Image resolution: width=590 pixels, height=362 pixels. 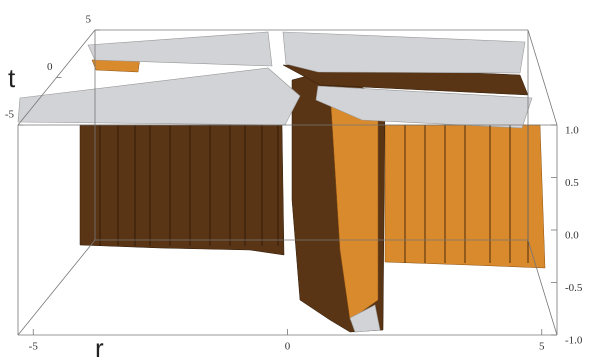 What do you see at coordinates (288, 347) in the screenshot?
I see `x-tick-label: 0` at bounding box center [288, 347].